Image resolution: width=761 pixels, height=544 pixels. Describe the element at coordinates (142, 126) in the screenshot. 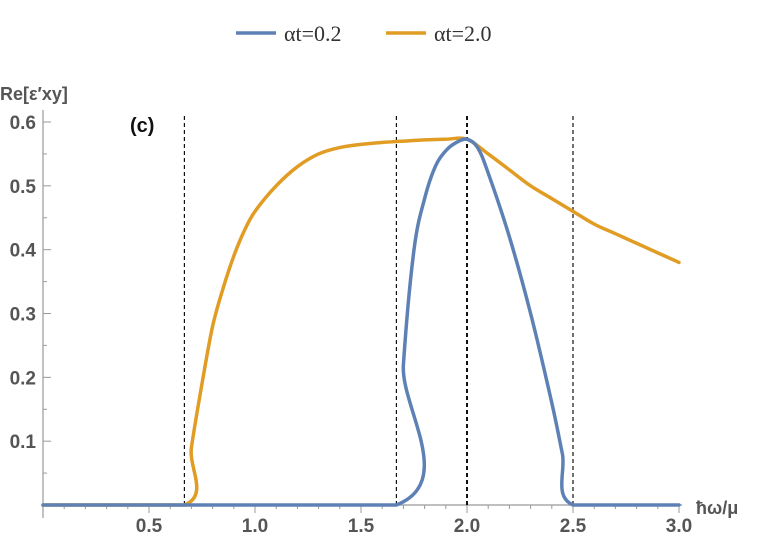

I see `panel-label: (c)` at that location.